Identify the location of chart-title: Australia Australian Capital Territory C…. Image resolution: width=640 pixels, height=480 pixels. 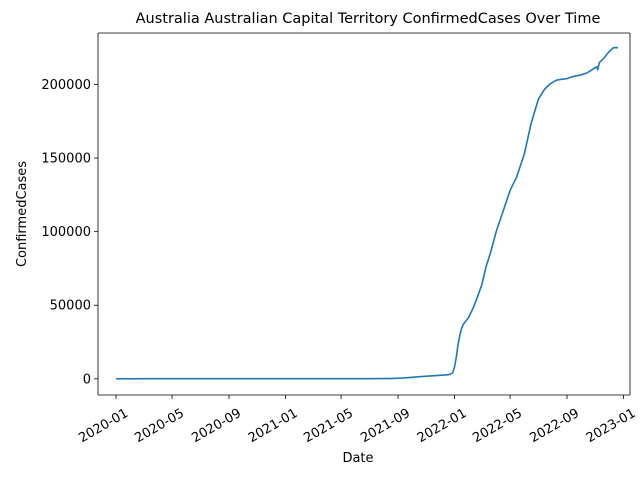
(368, 19).